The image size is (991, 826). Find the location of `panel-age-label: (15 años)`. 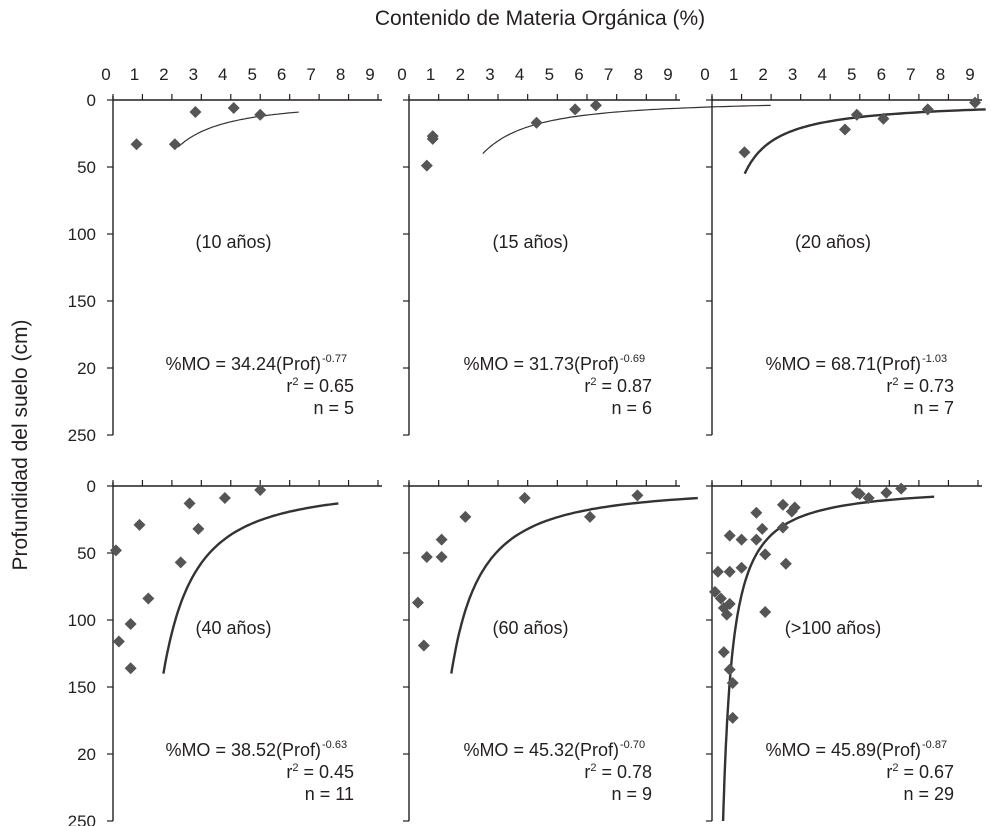

panel-age-label: (15 años) is located at coordinates (530, 242).